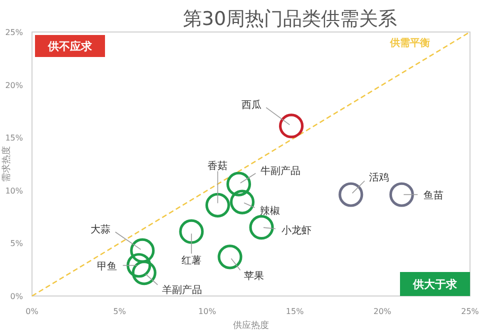 The image size is (499, 334). I want to click on y-tick-label: 5%, so click(17, 243).